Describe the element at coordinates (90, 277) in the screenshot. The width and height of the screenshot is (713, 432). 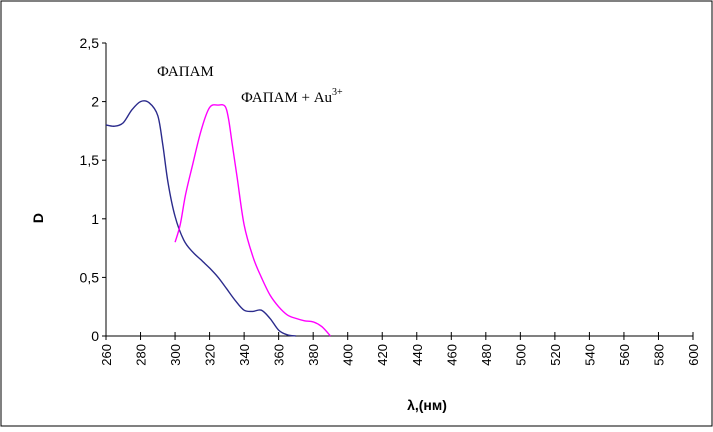
I see `y-tick-label: 0,5` at that location.